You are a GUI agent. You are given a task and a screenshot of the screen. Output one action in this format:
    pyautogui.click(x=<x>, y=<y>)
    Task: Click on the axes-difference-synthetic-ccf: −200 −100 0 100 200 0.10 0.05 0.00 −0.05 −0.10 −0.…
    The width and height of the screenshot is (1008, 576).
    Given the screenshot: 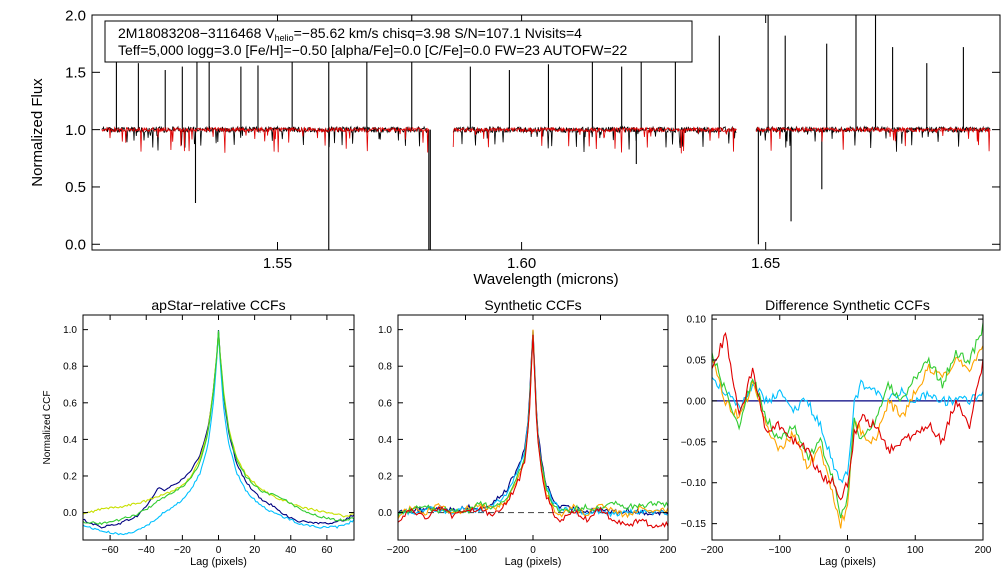 What is the action you would take?
    pyautogui.click(x=836, y=432)
    